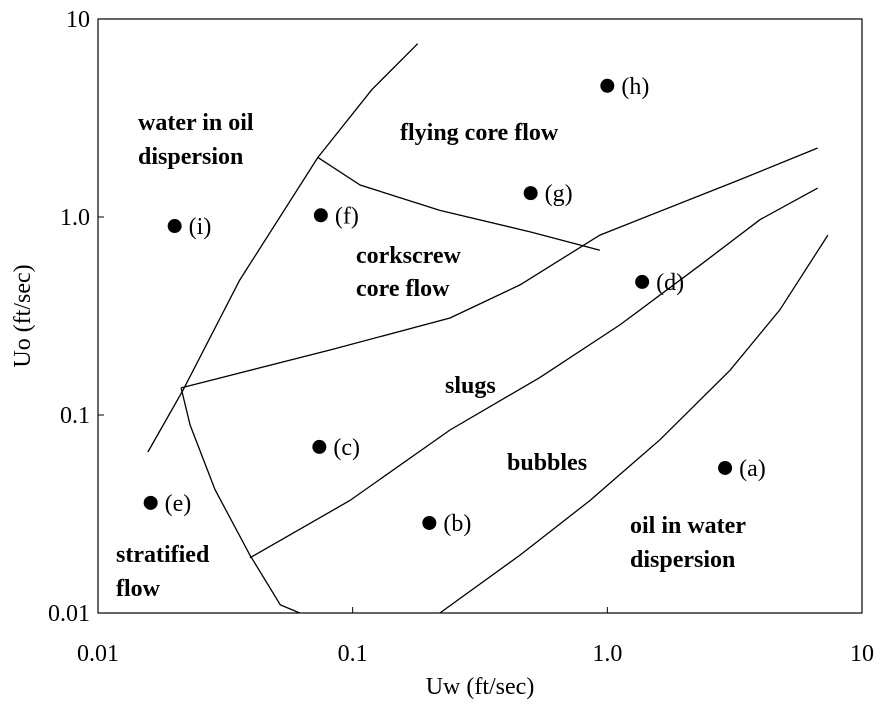 Image resolution: width=883 pixels, height=704 pixels. I want to click on region-label: slugs, so click(470, 386).